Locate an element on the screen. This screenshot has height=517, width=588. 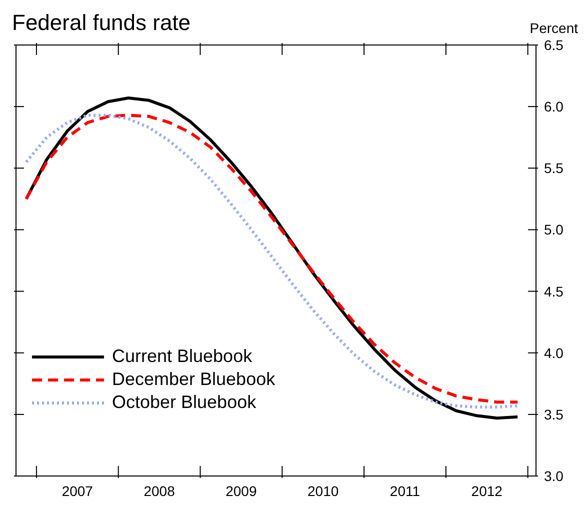
legend-label: December Bluebook is located at coordinates (194, 379).